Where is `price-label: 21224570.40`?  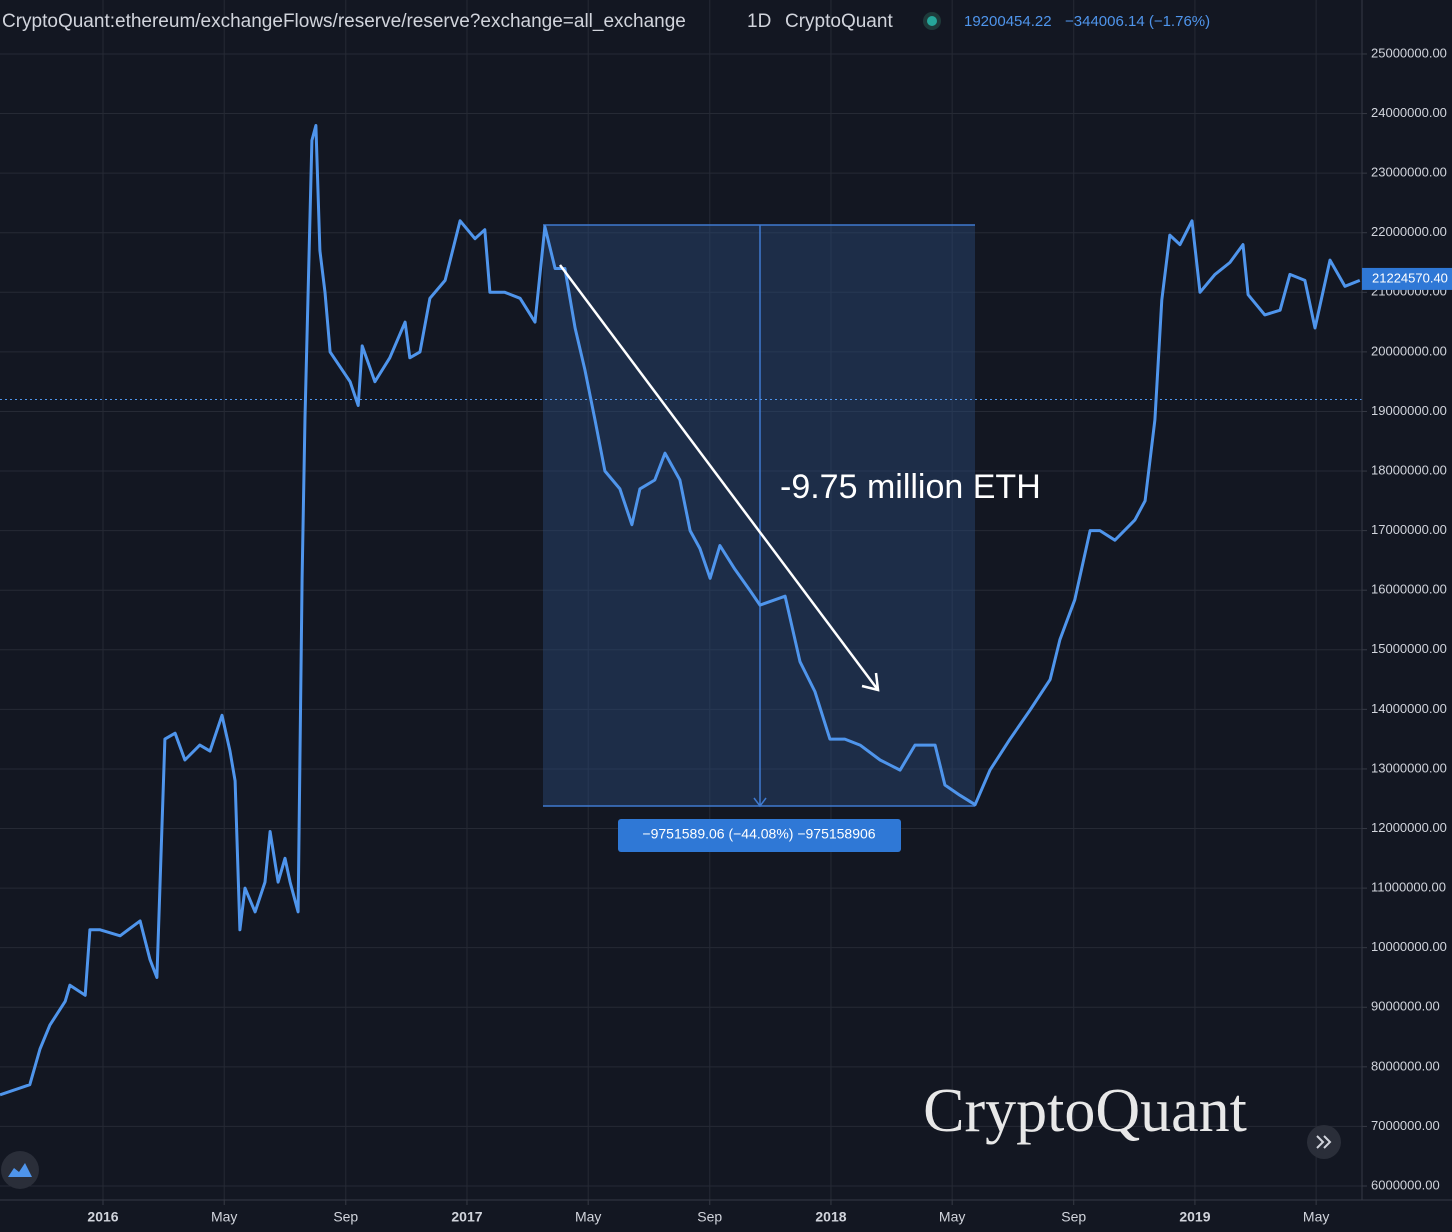
price-label: 21224570.40 is located at coordinates (1410, 277).